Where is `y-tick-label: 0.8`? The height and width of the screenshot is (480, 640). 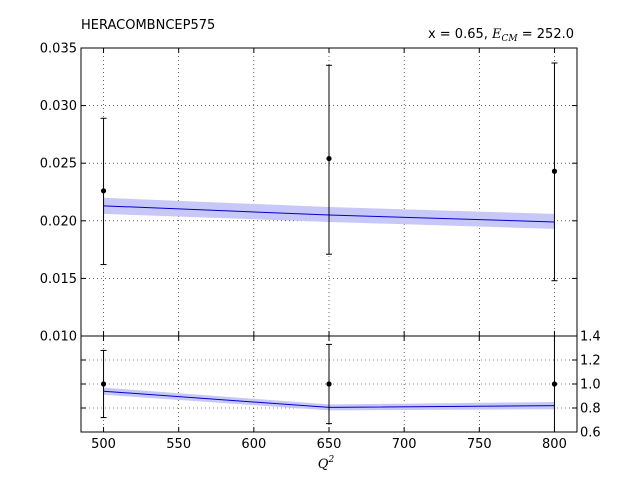
y-tick-label: 0.8 is located at coordinates (590, 409).